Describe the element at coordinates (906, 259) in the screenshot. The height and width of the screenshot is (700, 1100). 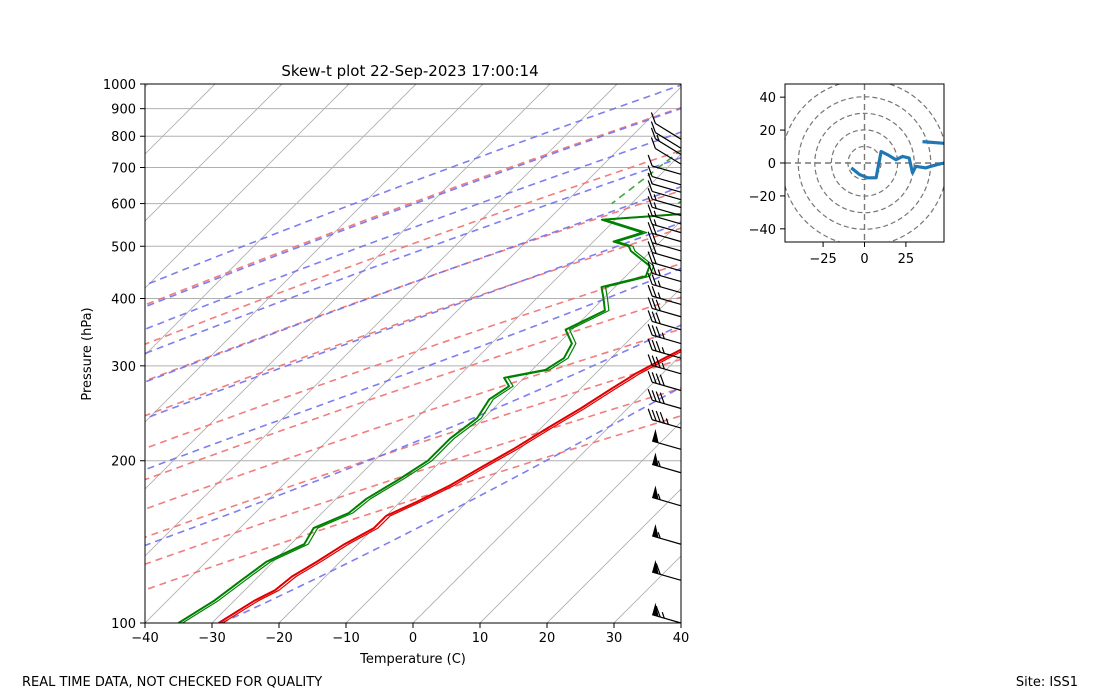
I see `hodo-x-tick-label: 25` at that location.